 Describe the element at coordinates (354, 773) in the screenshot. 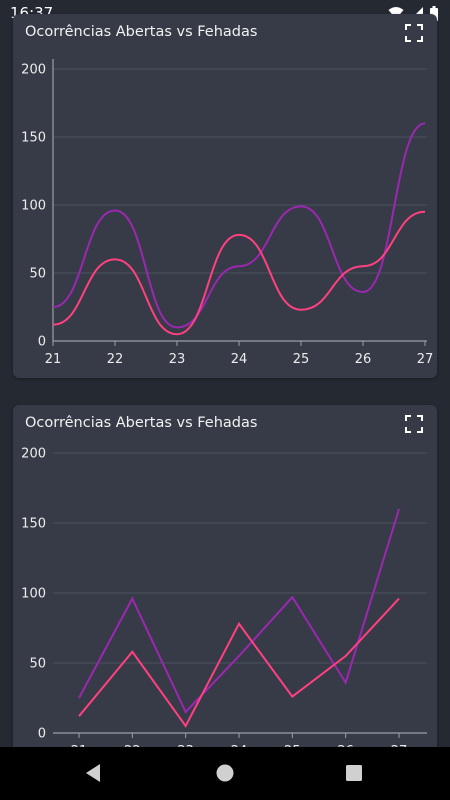

I see `recents-square-icon` at that location.